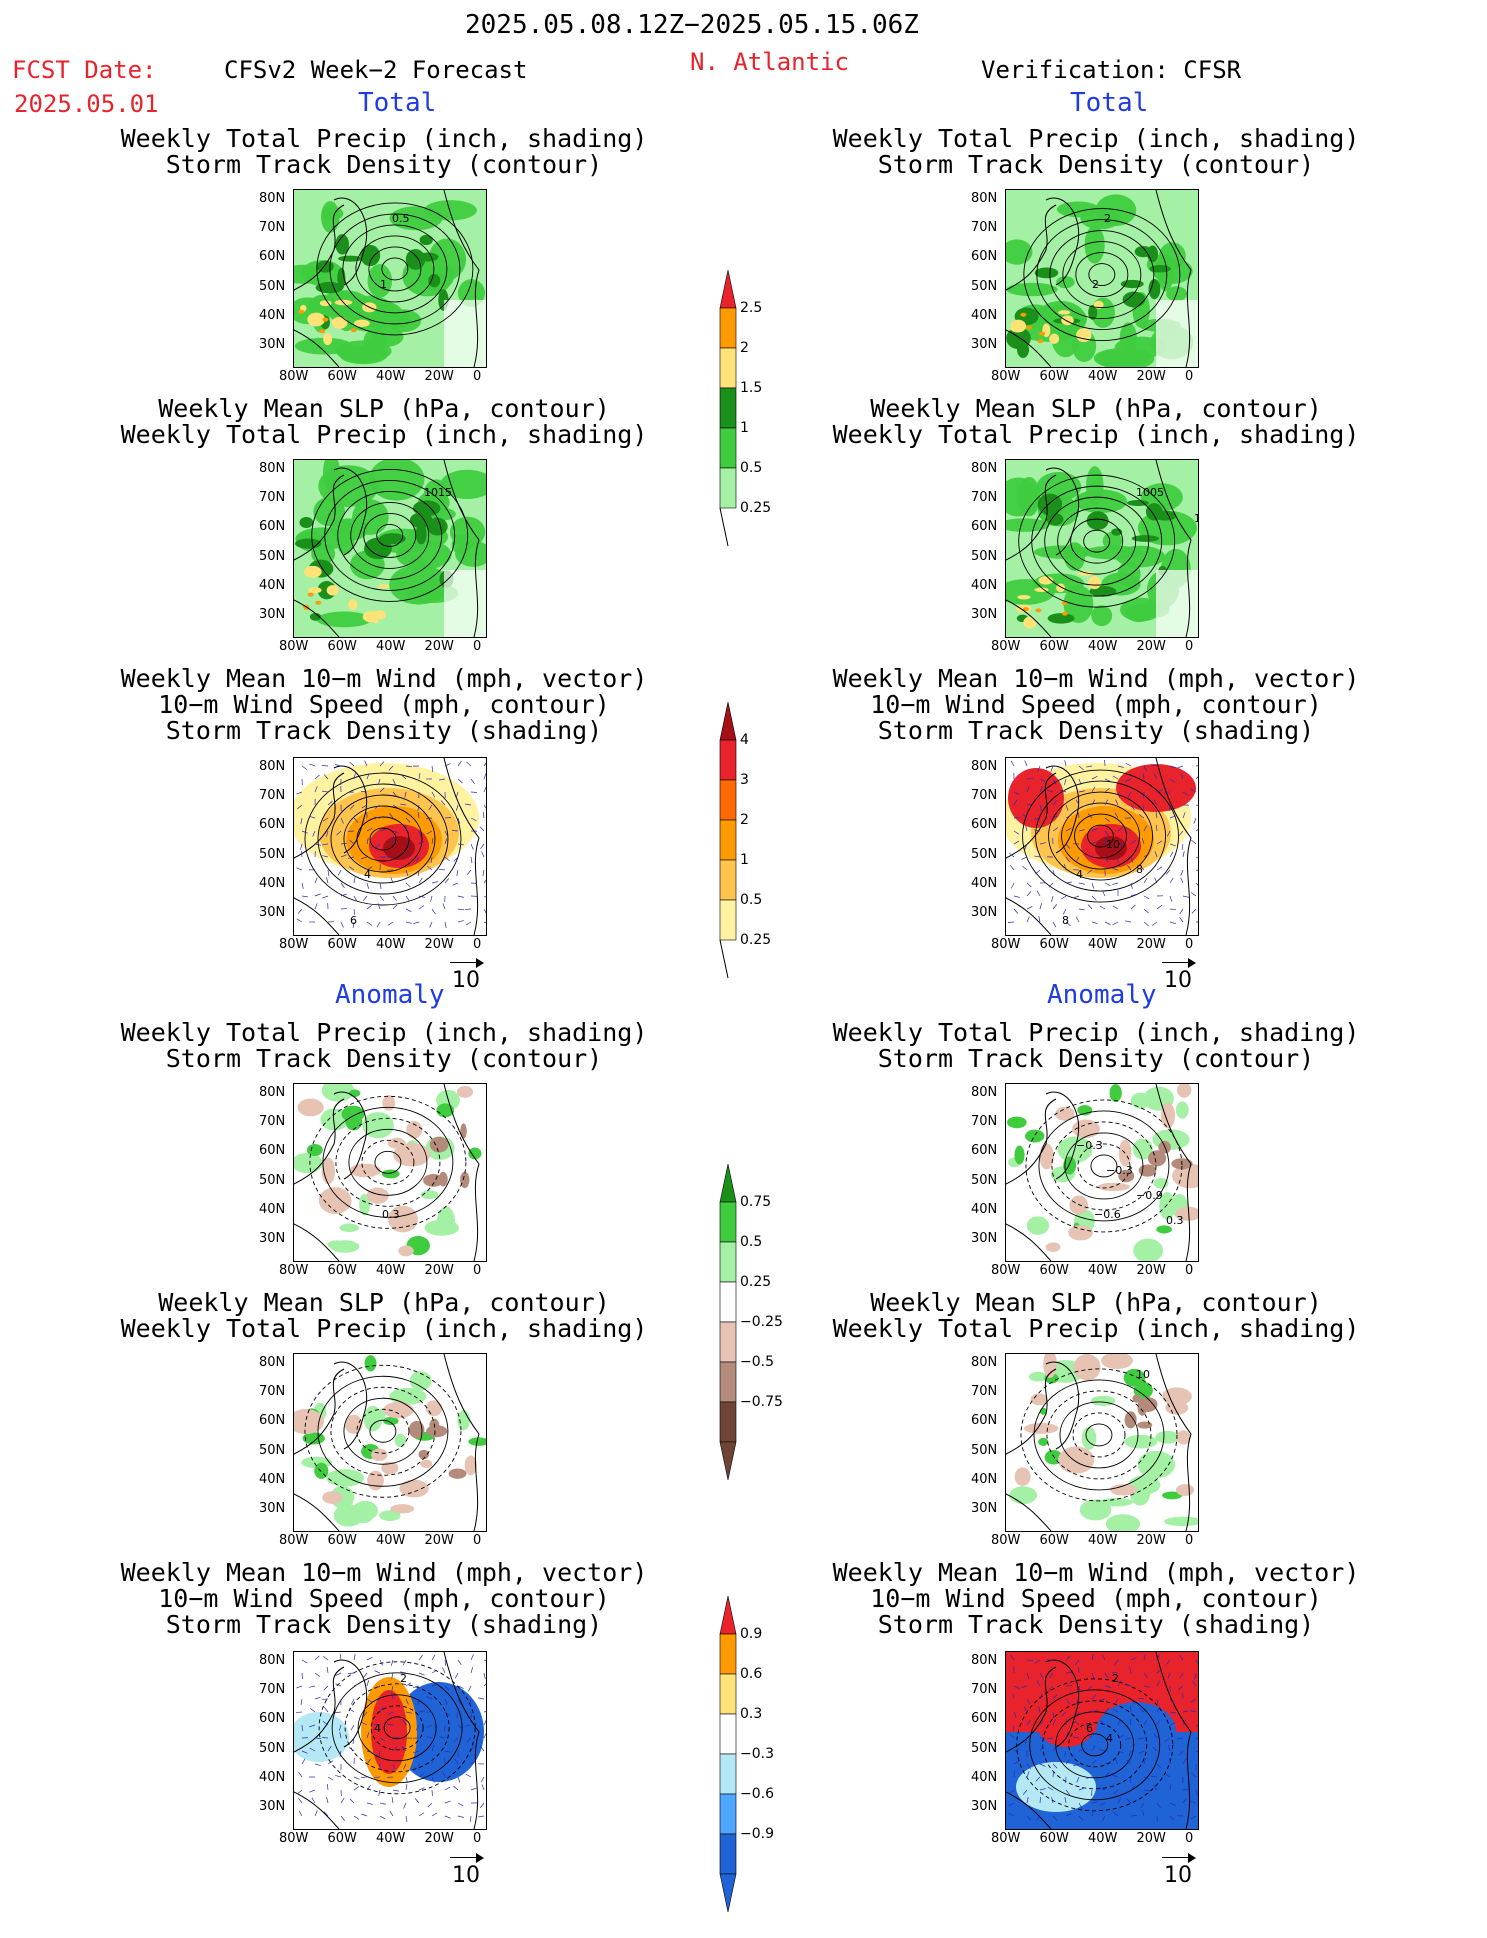  Describe the element at coordinates (1102, 548) in the screenshot. I see `map-r_sp: 10051007.5` at that location.